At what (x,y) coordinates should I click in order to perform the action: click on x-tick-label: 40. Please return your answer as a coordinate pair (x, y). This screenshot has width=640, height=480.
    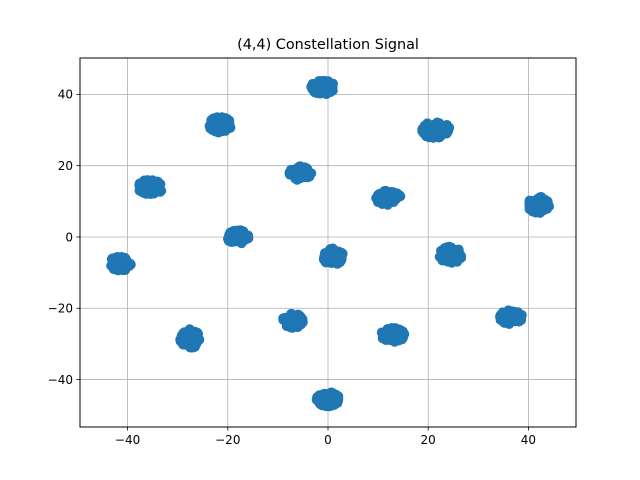
    Looking at the image, I should click on (528, 440).